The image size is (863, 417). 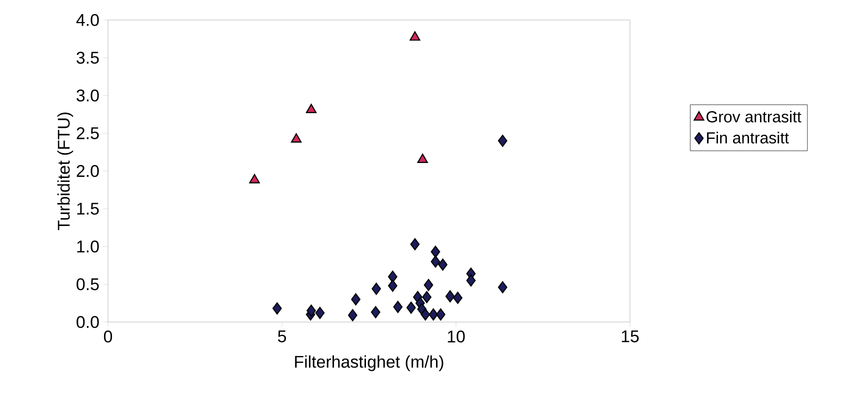 I want to click on y-tick-label: 3.5, so click(x=87, y=58).